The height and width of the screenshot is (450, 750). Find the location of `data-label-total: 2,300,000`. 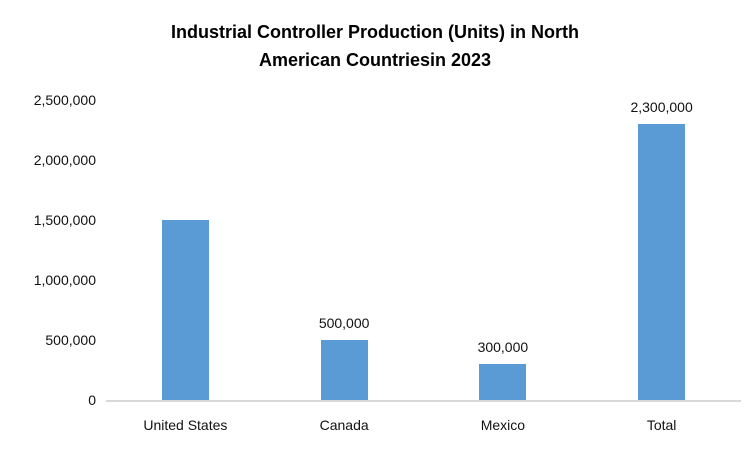

data-label-total: 2,300,000 is located at coordinates (661, 107).